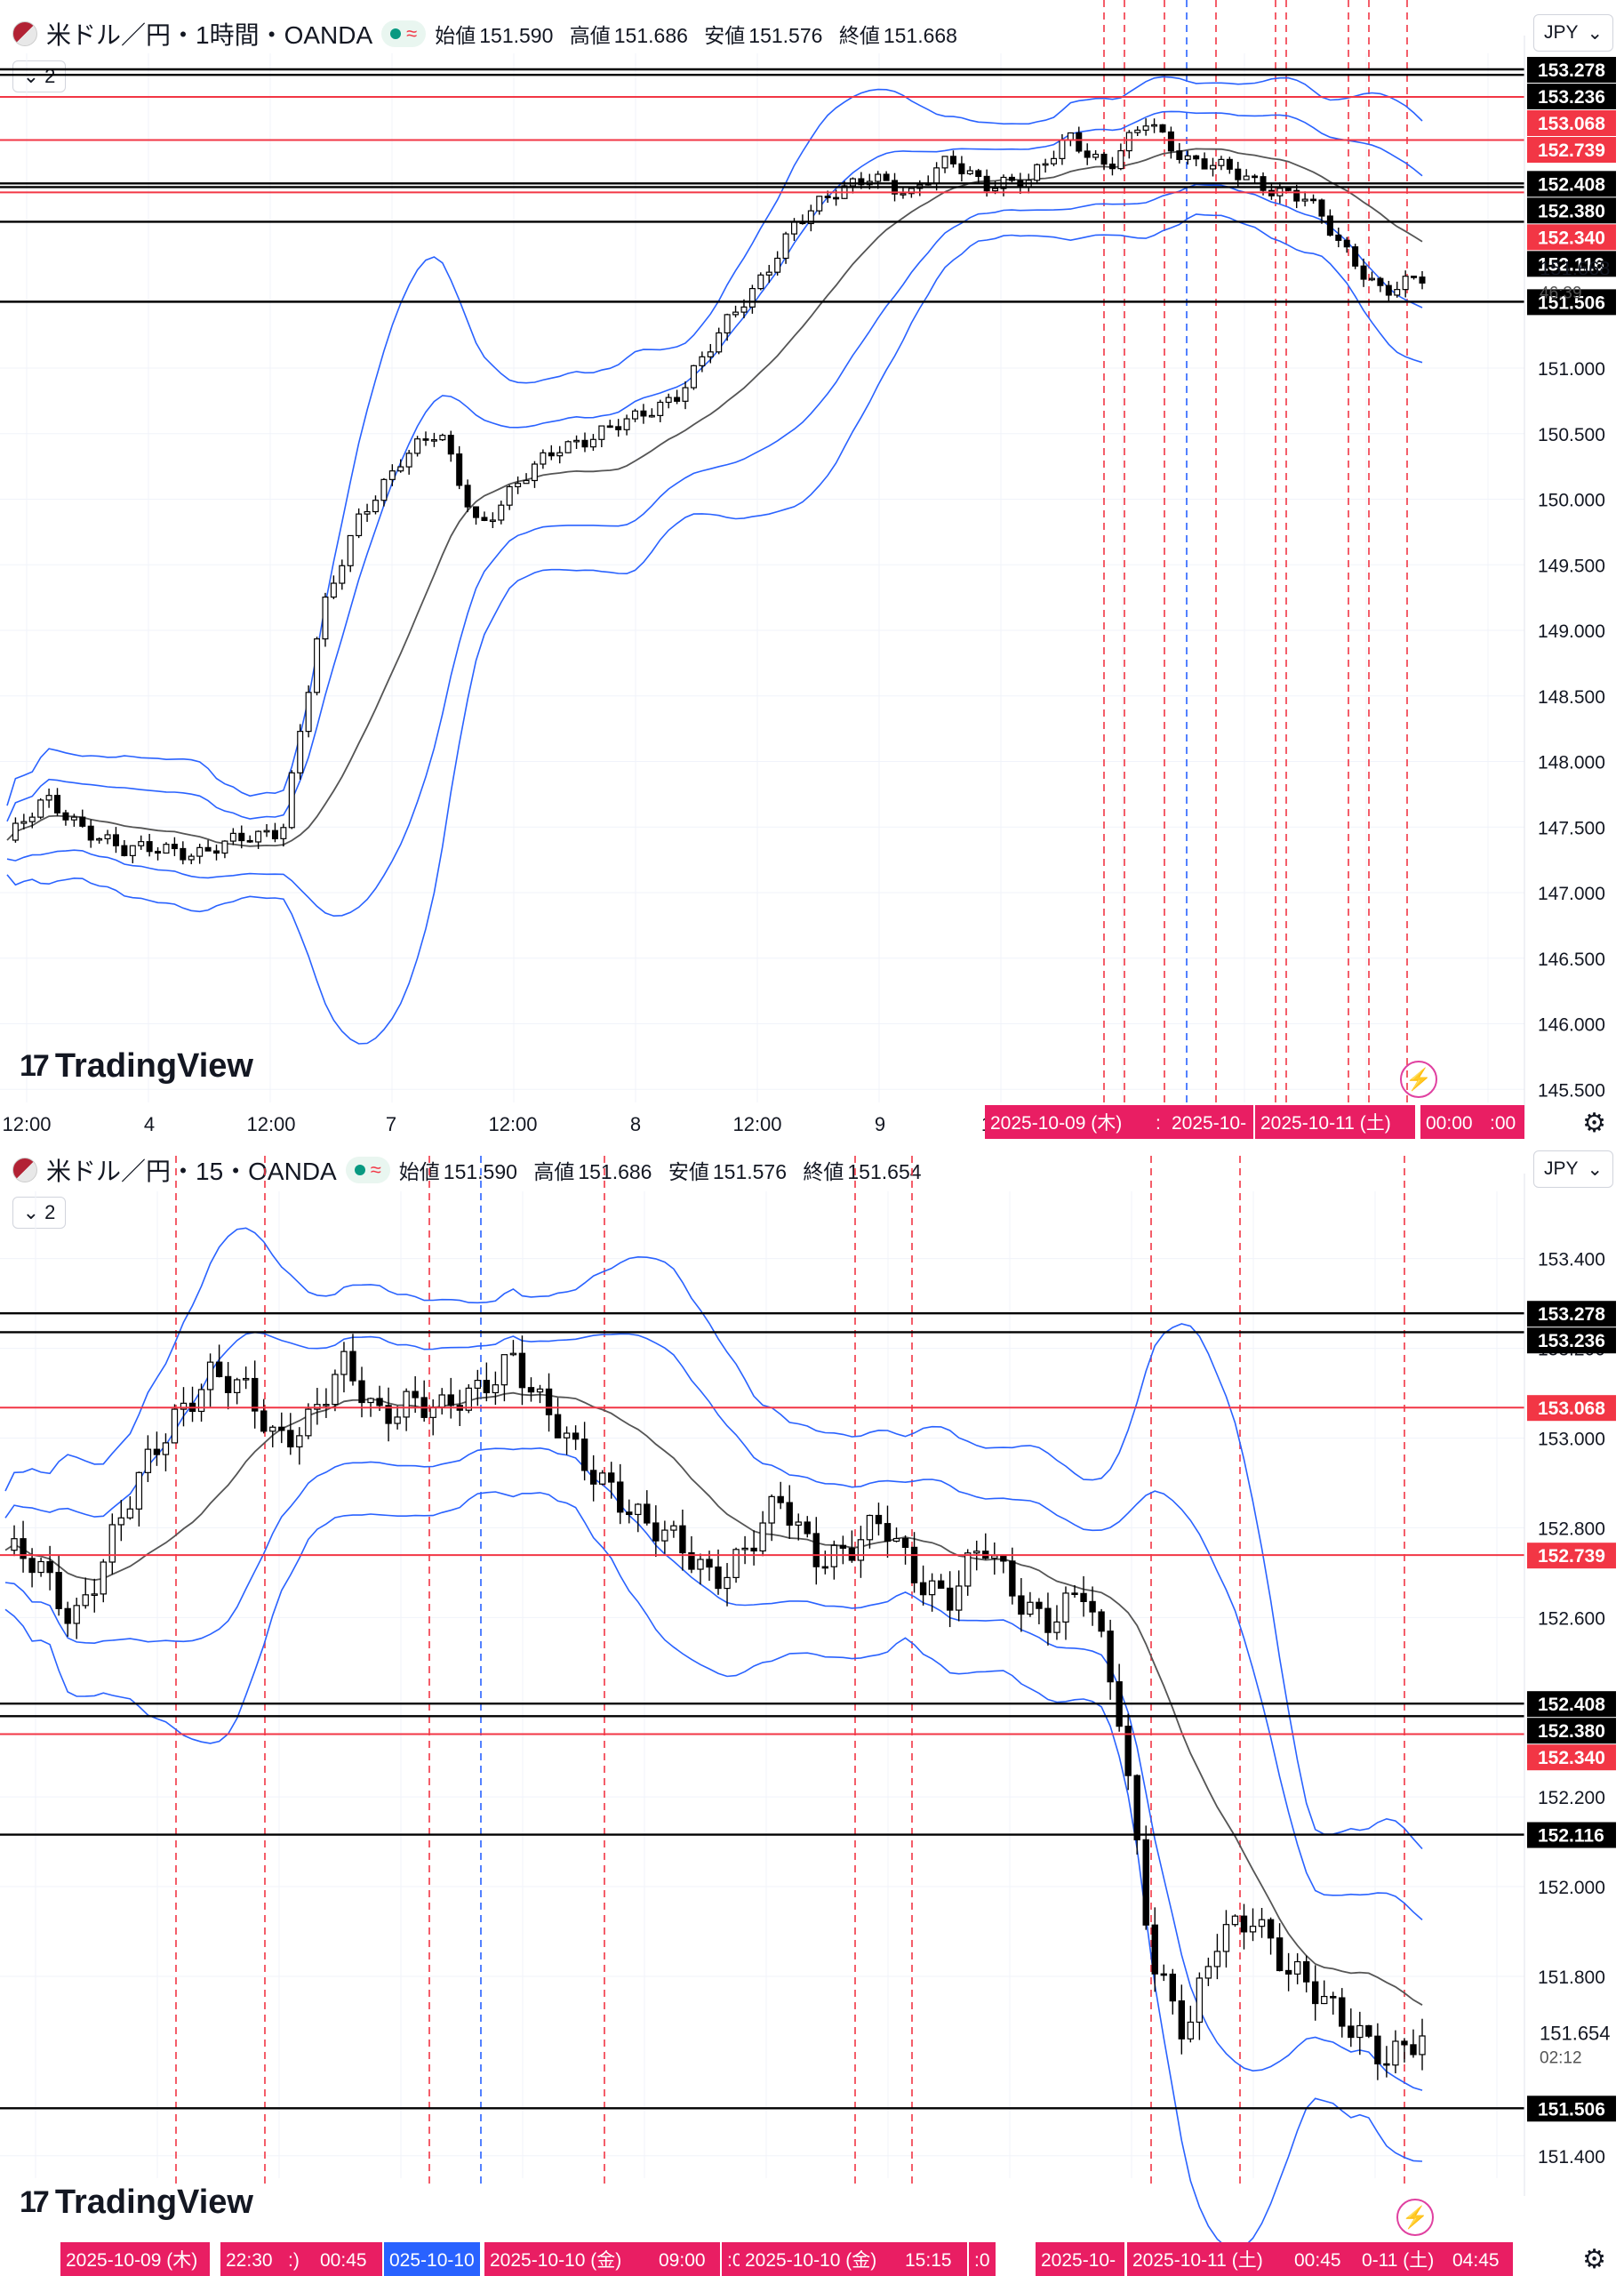  What do you see at coordinates (136, 2203) in the screenshot?
I see `tradingview-logo-15m: 17 TradingView` at bounding box center [136, 2203].